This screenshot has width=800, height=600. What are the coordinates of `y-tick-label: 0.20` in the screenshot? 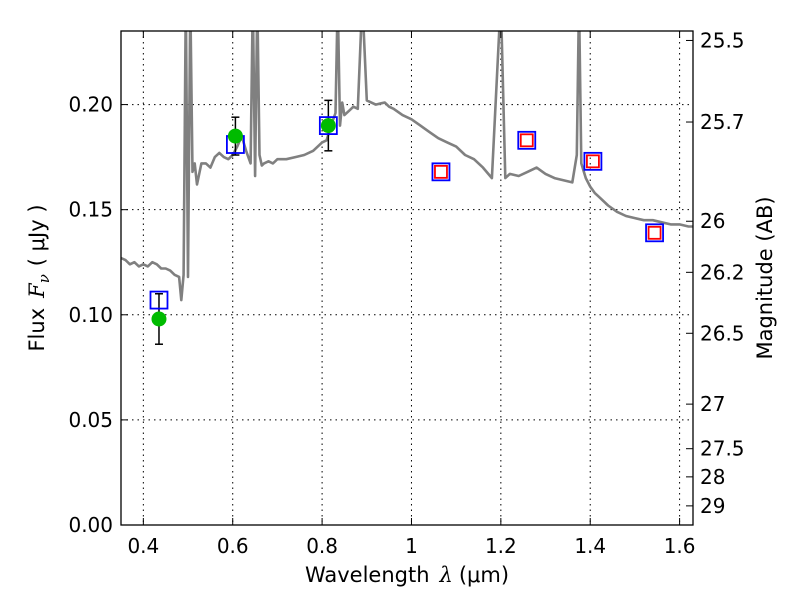 It's located at (90, 105).